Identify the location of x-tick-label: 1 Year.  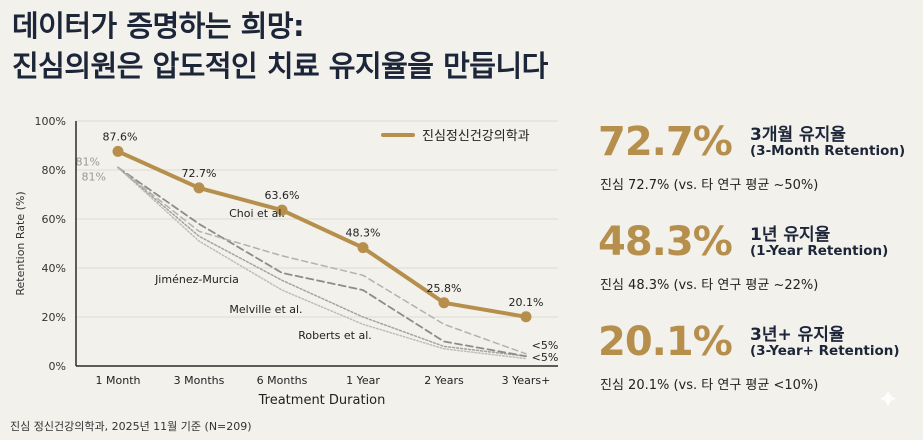
(363, 380).